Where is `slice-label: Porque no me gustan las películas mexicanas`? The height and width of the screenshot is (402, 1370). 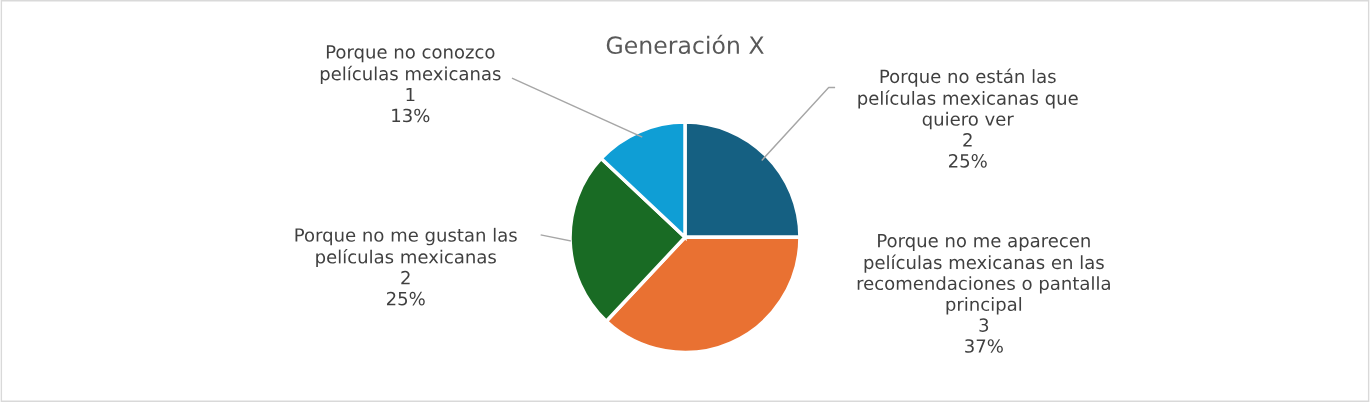
slice-label: Porque no me gustan las películas mexicanas is located at coordinates (406, 247).